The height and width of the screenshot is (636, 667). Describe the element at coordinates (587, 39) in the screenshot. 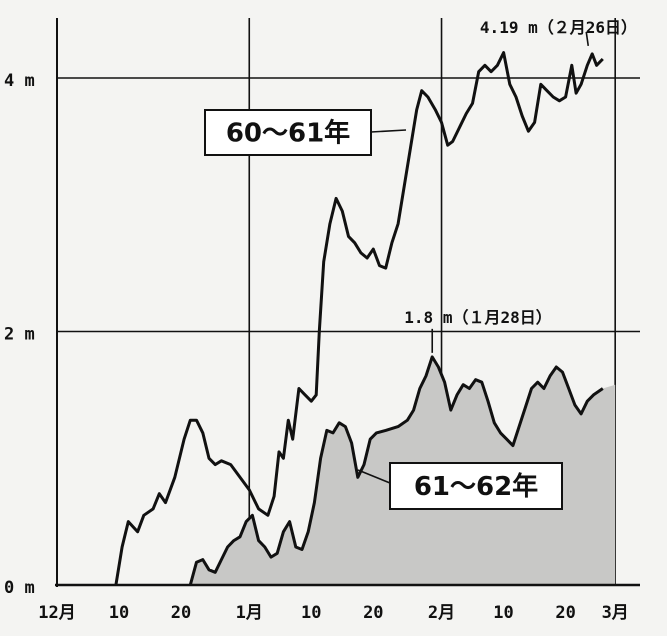

I see `peak-leader-line` at that location.